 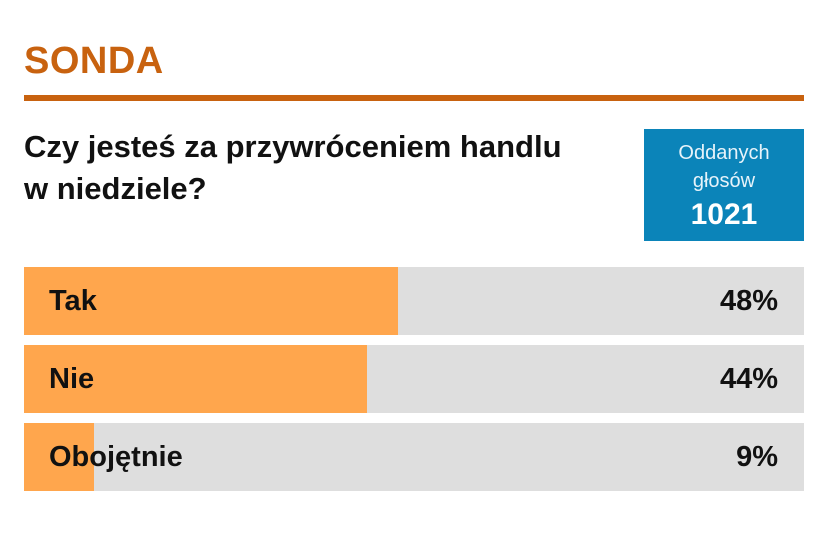 What do you see at coordinates (724, 167) in the screenshot?
I see `votes-label: Oddanych głosów` at bounding box center [724, 167].